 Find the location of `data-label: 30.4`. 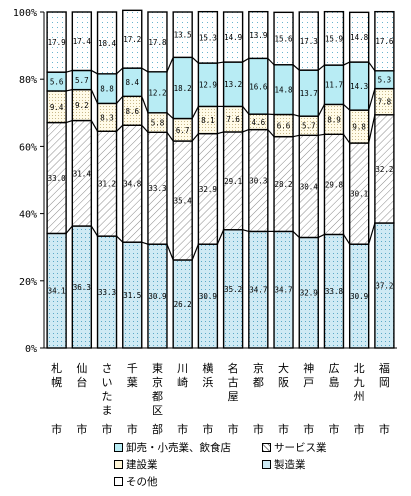

data-label: 30.4 is located at coordinates (309, 186).